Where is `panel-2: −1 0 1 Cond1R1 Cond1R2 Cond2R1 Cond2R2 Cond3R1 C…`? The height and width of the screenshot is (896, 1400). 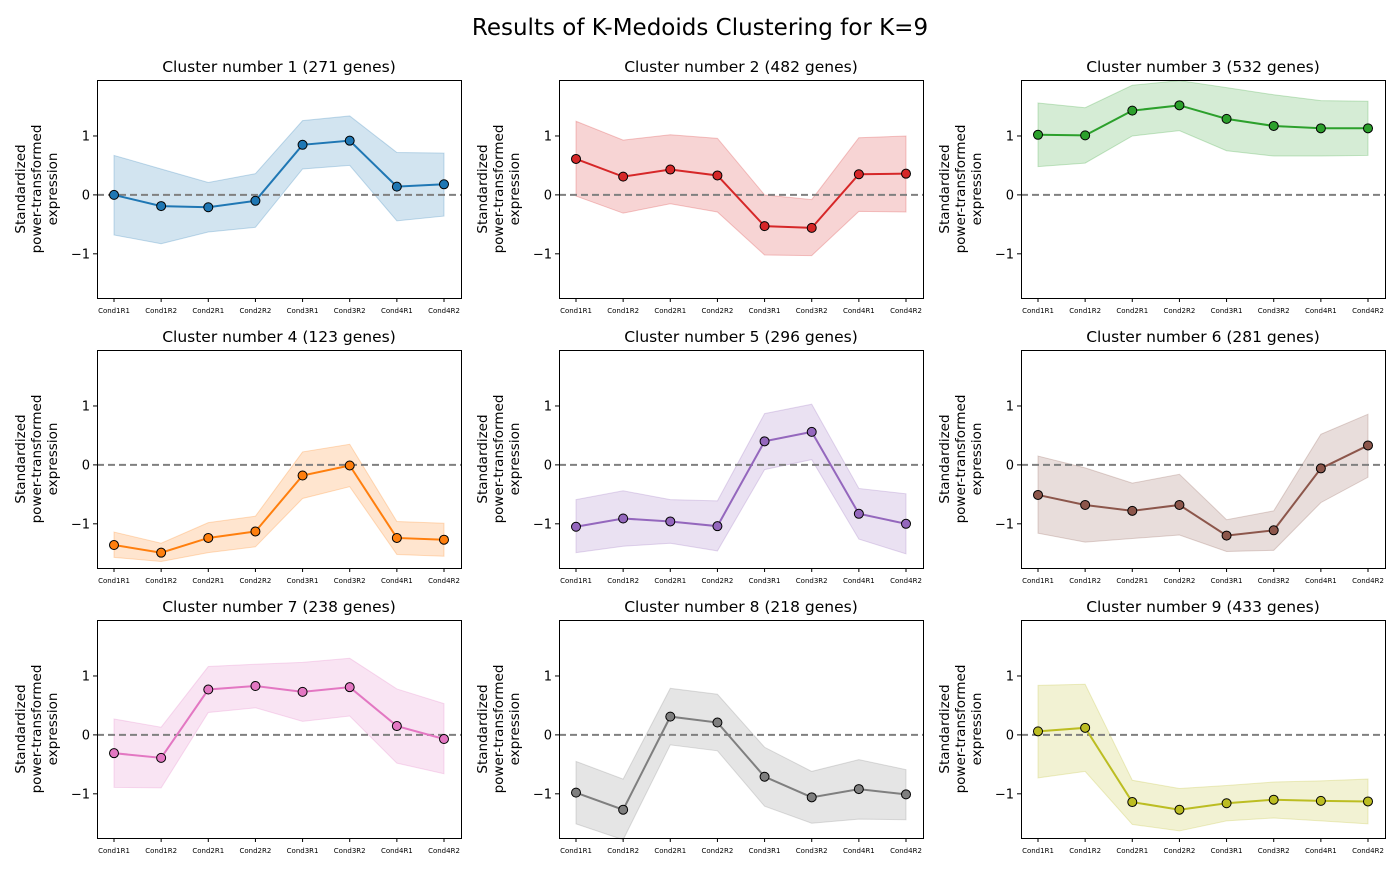 panel-2: −1 0 1 Cond1R1 Cond1R2 Cond2R1 Cond2R2 Cond3R1 C… is located at coordinates (699, 186).